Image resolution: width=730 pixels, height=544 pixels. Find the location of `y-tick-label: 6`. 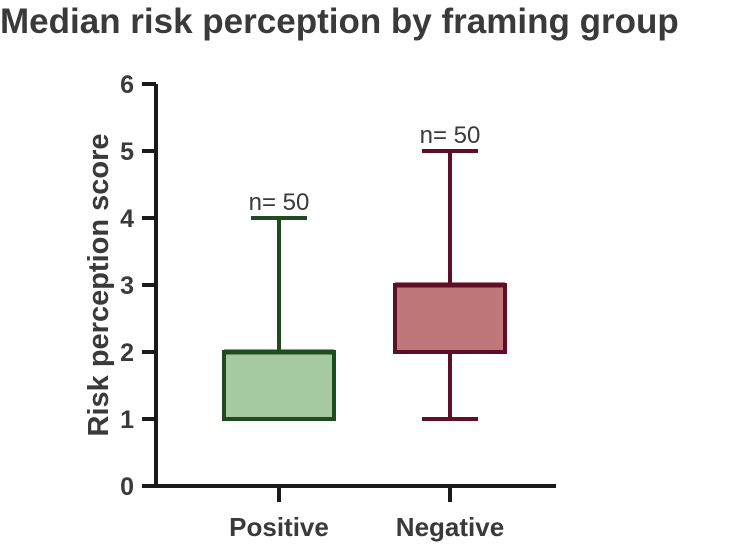

y-tick-label: 6 is located at coordinates (127, 85).